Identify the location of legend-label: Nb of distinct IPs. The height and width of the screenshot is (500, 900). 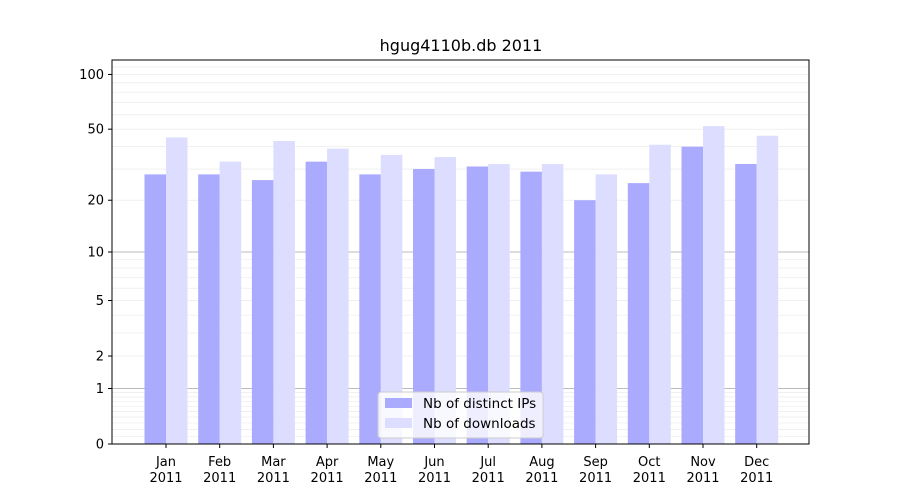
(479, 404).